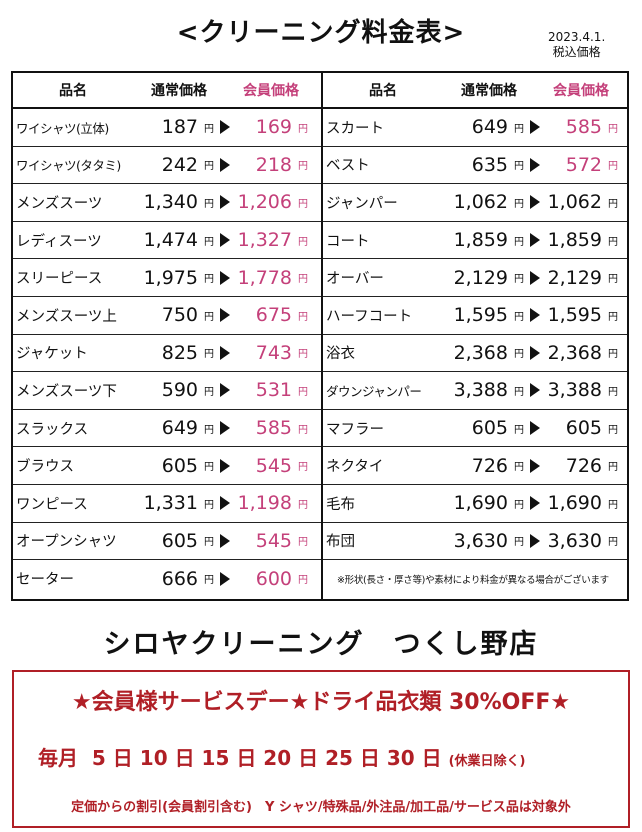 The height and width of the screenshot is (832, 642). I want to click on item-name: ブラウス, so click(45, 467).